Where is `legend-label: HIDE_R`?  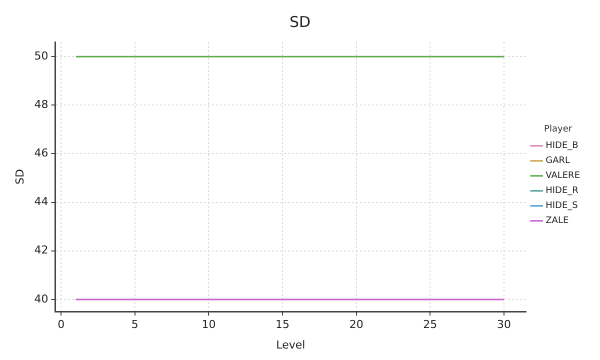 legend-label: HIDE_R is located at coordinates (562, 191).